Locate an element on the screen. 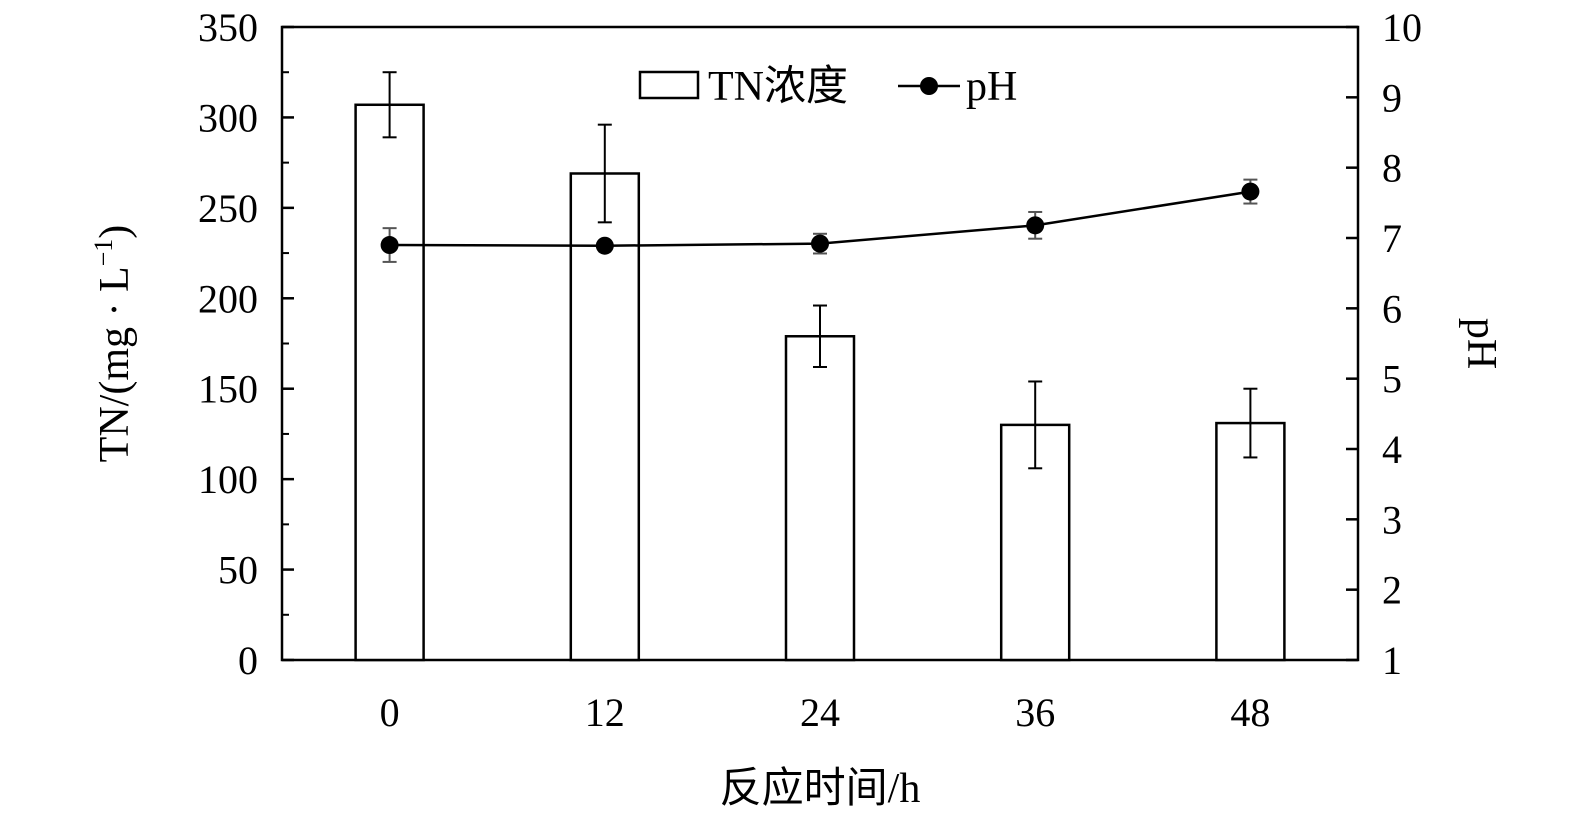 Image resolution: width=1575 pixels, height=824 pixels. right-tick-label: 3 is located at coordinates (1392, 519).